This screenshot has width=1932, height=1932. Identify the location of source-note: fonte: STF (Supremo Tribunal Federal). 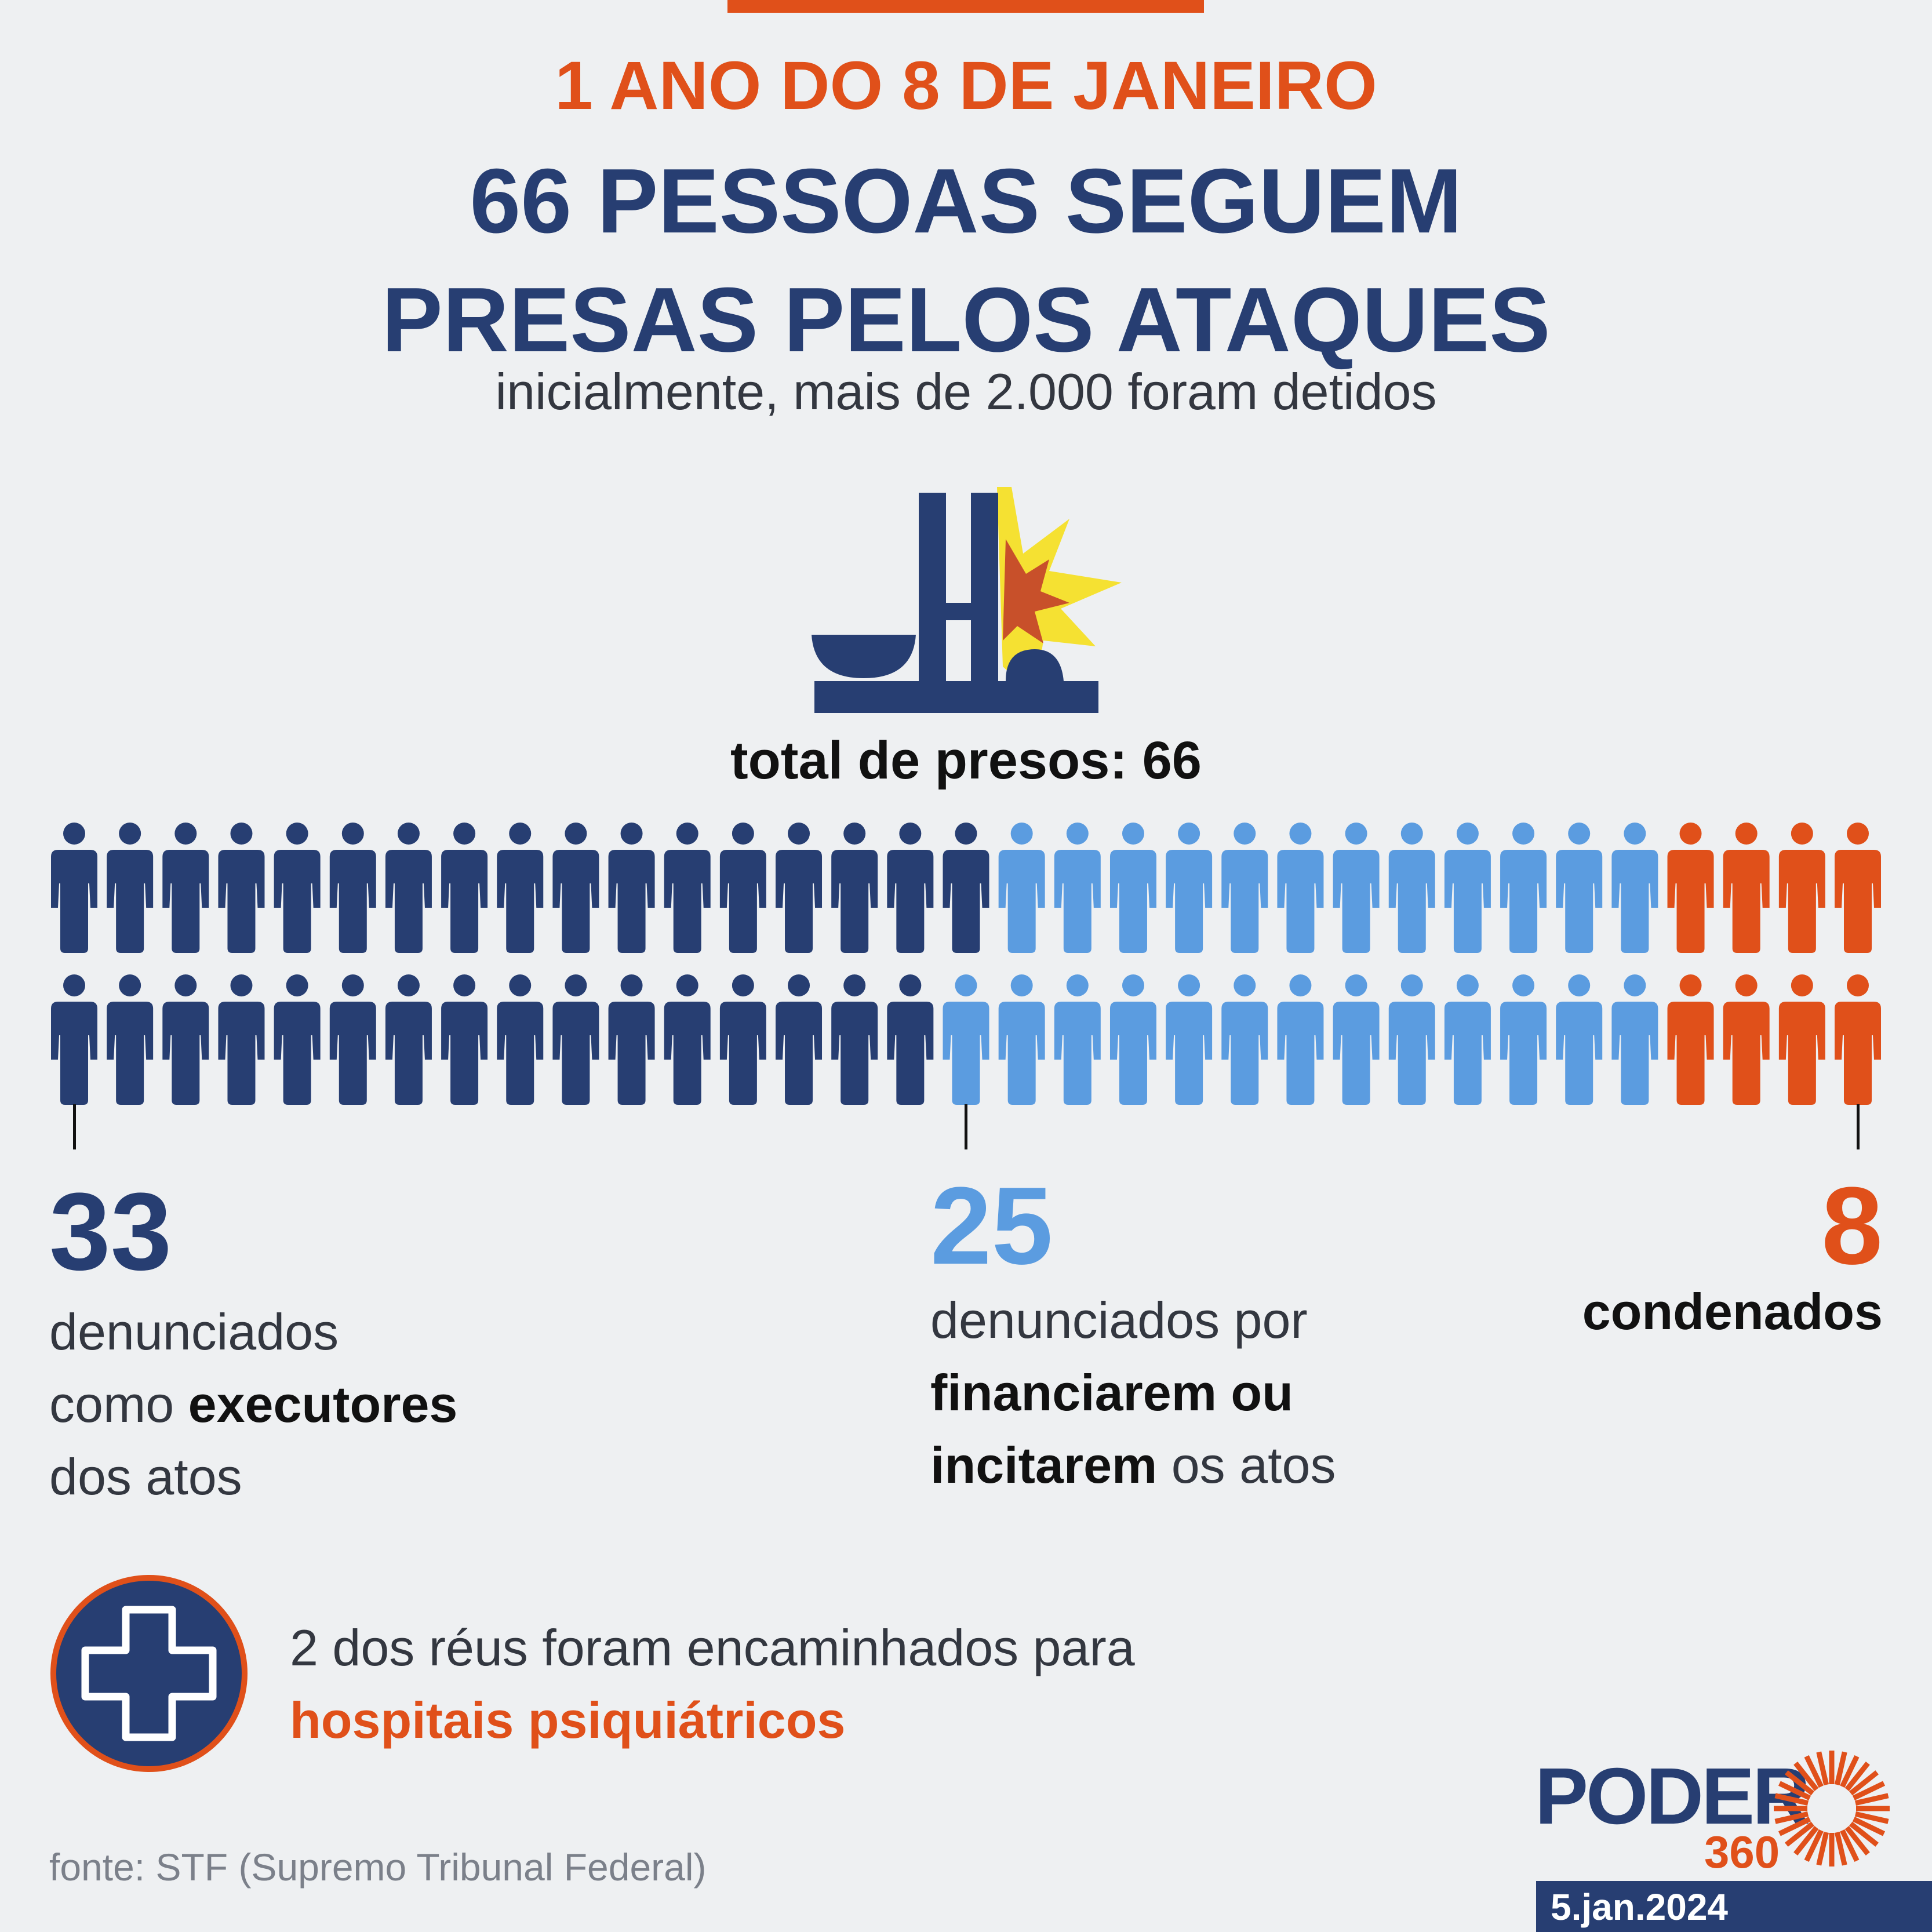
(378, 1867).